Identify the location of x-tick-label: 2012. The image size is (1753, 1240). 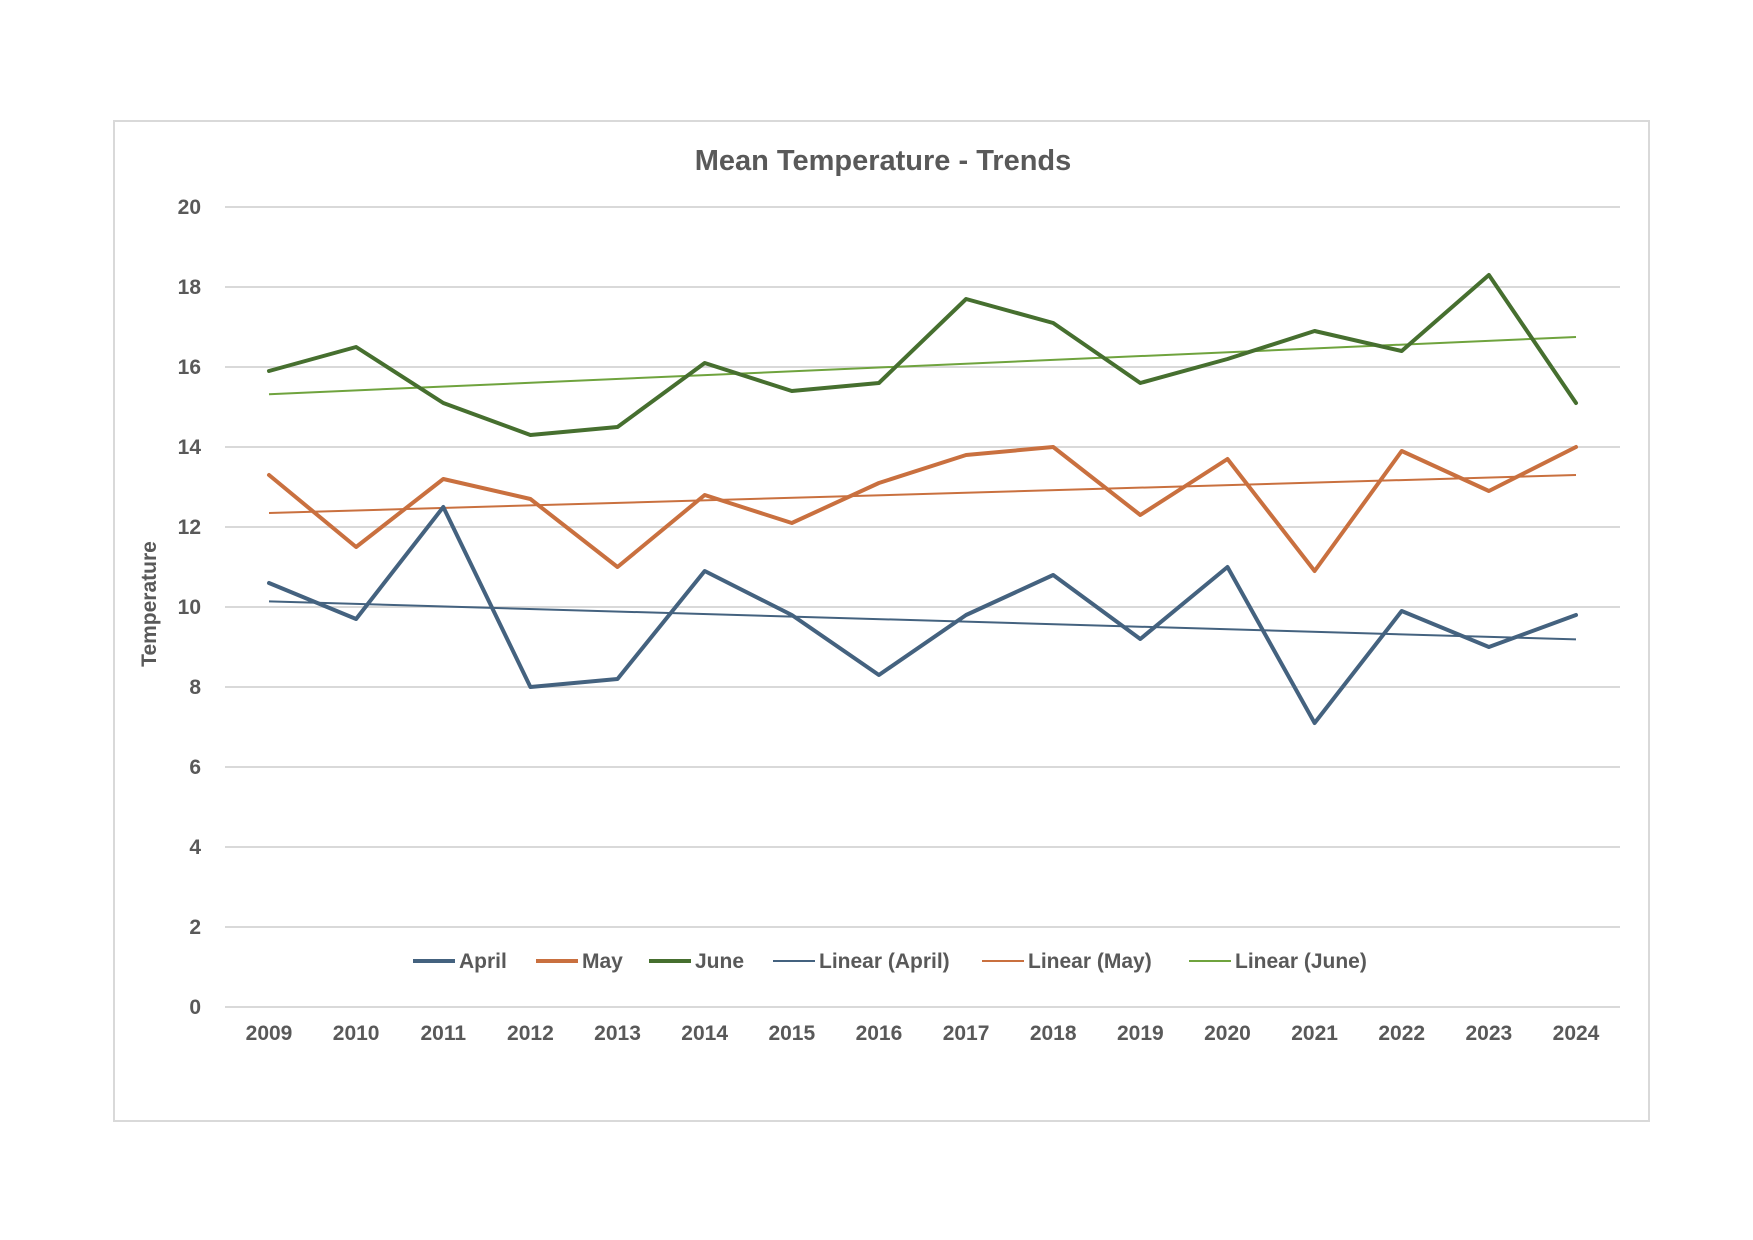
(530, 1033).